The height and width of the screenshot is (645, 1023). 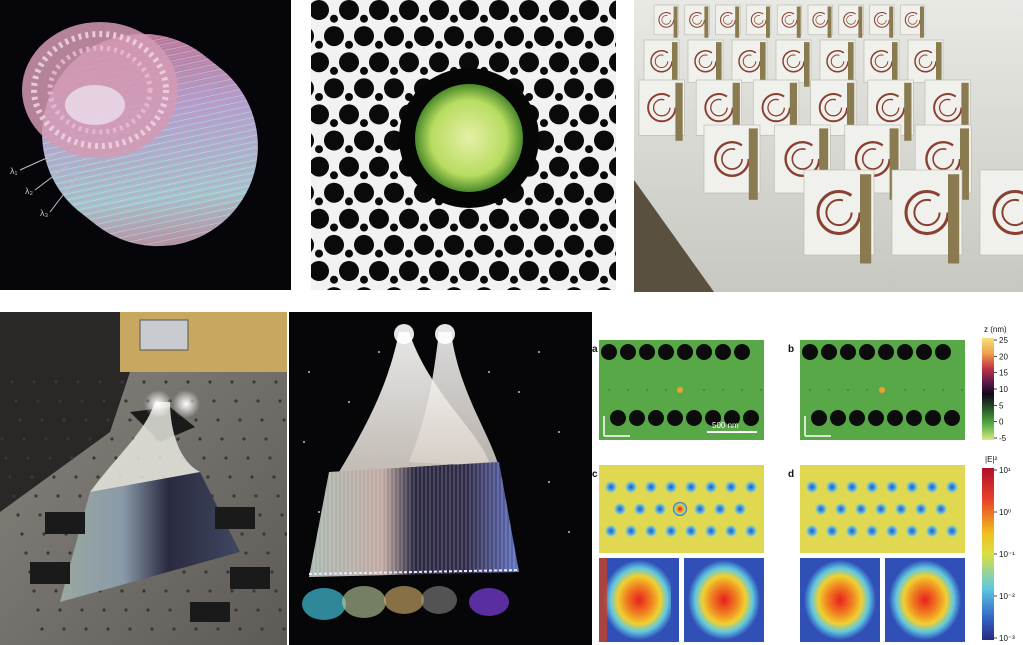 I want to click on cross-section-d1, so click(x=840, y=600).